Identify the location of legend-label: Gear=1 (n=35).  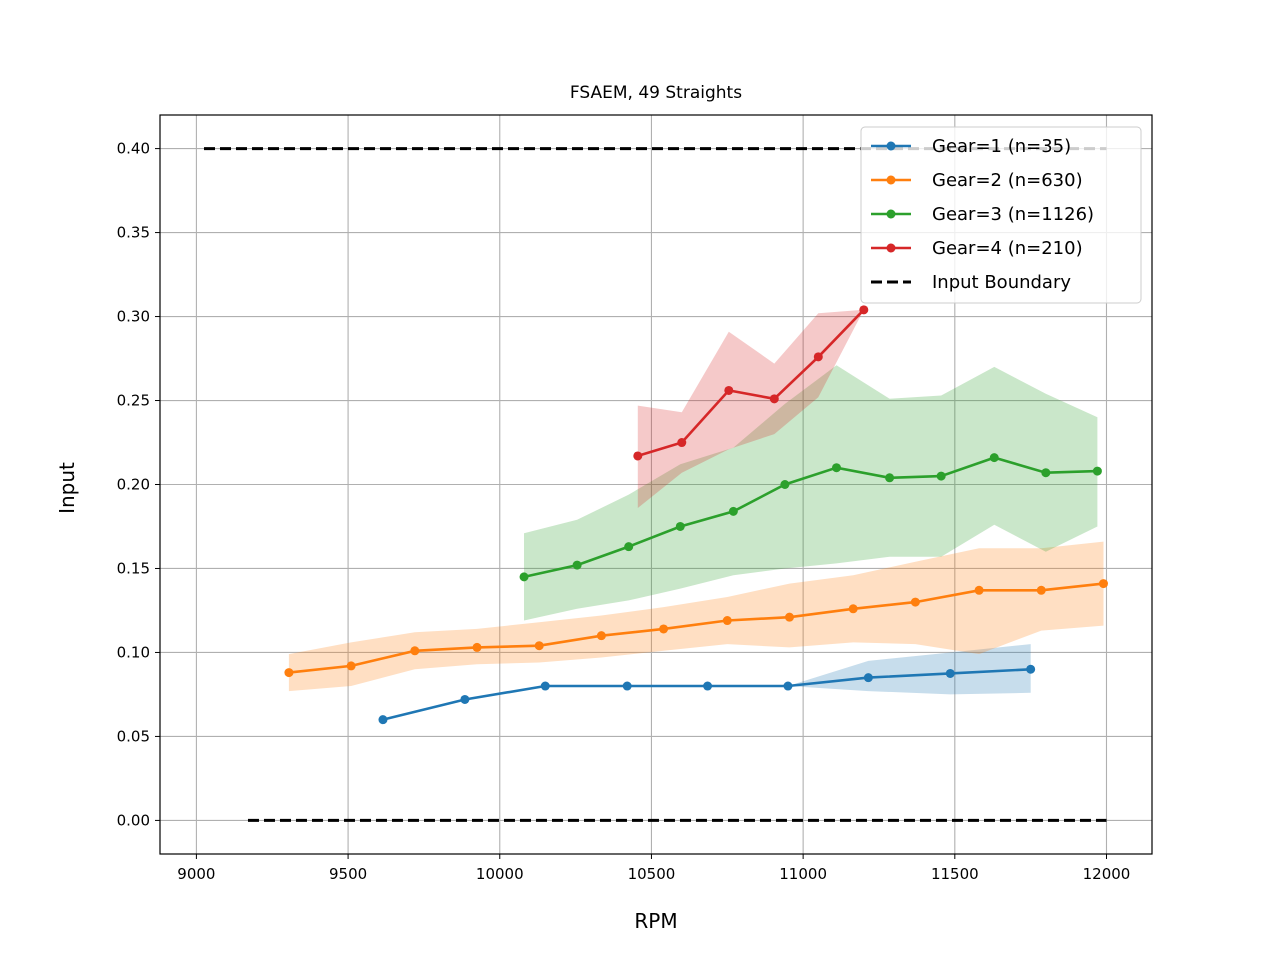
(1001, 146).